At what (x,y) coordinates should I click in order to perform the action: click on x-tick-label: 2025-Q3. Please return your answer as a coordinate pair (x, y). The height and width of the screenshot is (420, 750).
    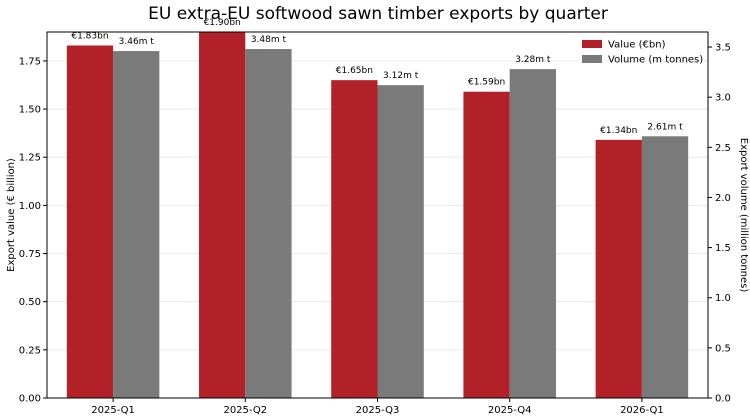
    Looking at the image, I should click on (378, 410).